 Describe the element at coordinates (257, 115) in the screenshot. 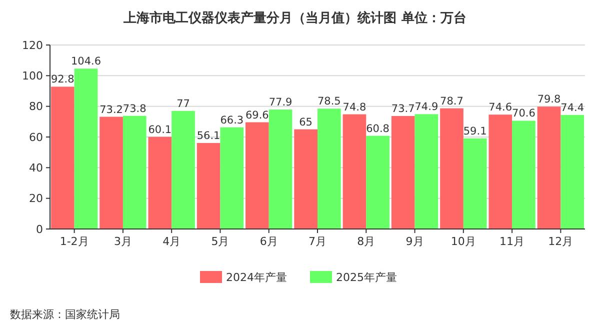

I see `data-label: 69.6` at that location.